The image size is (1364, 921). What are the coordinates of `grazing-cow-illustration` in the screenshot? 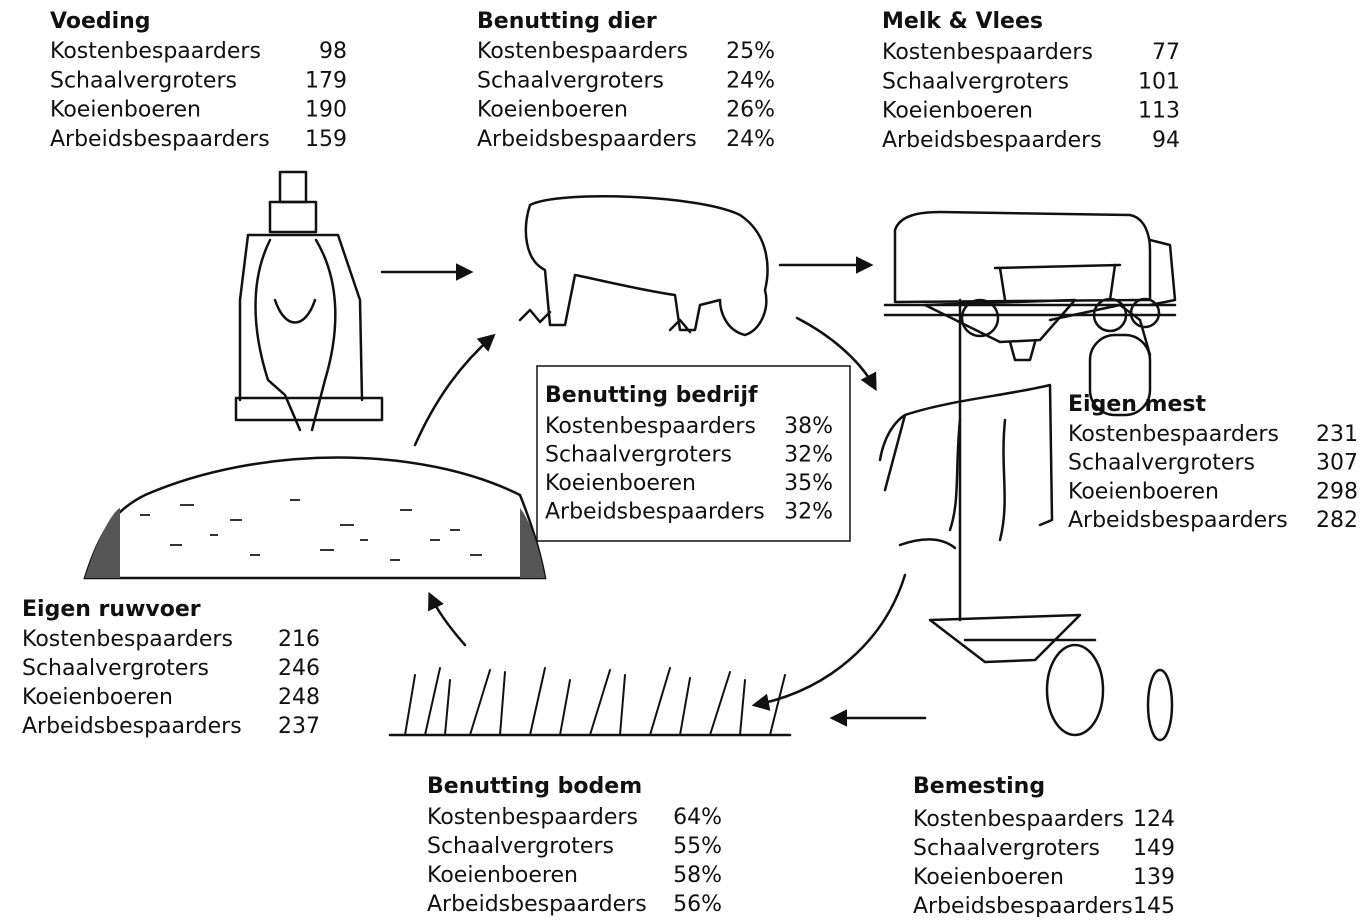 It's located at (643, 266).